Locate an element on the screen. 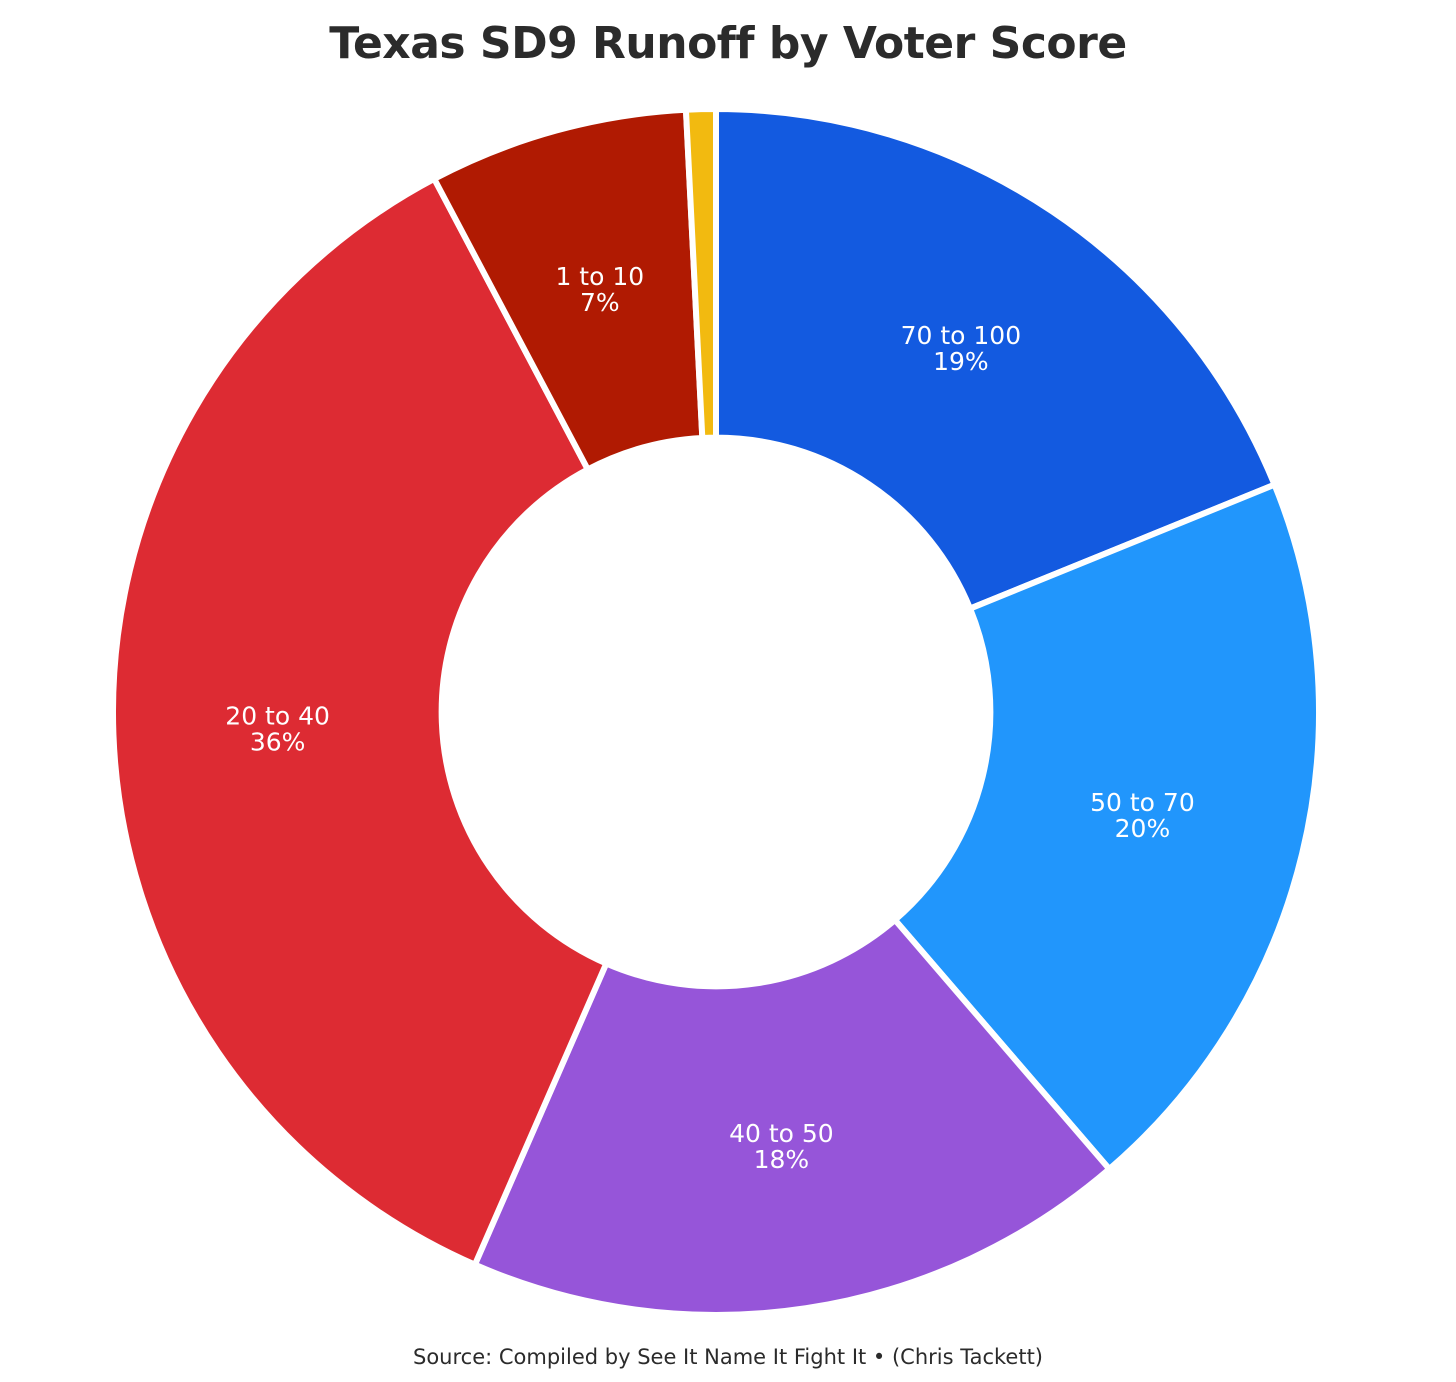 The width and height of the screenshot is (1456, 1382). chart-title: Texas SD9 Runoff by Voter Score is located at coordinates (728, 43).